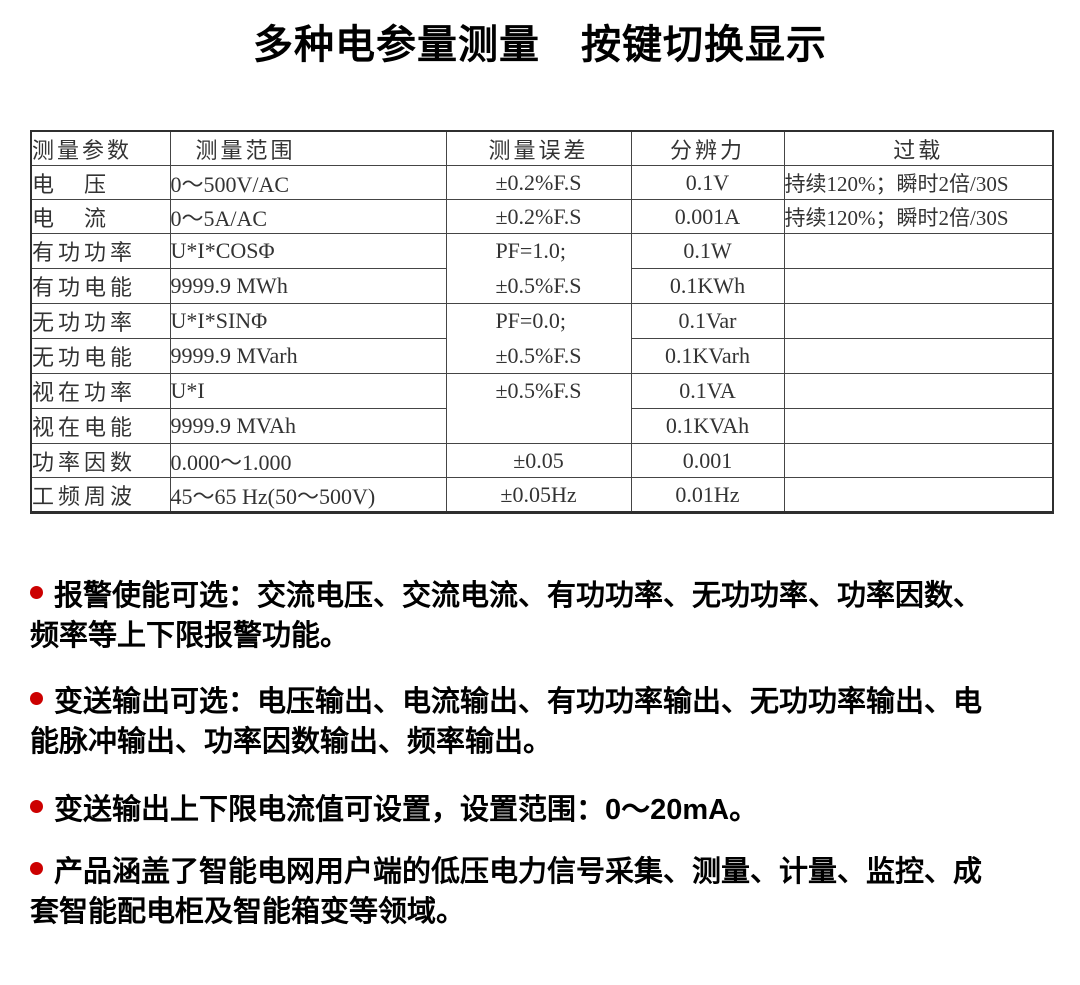  Describe the element at coordinates (100, 356) in the screenshot. I see `cell-param: 无功电能` at that location.